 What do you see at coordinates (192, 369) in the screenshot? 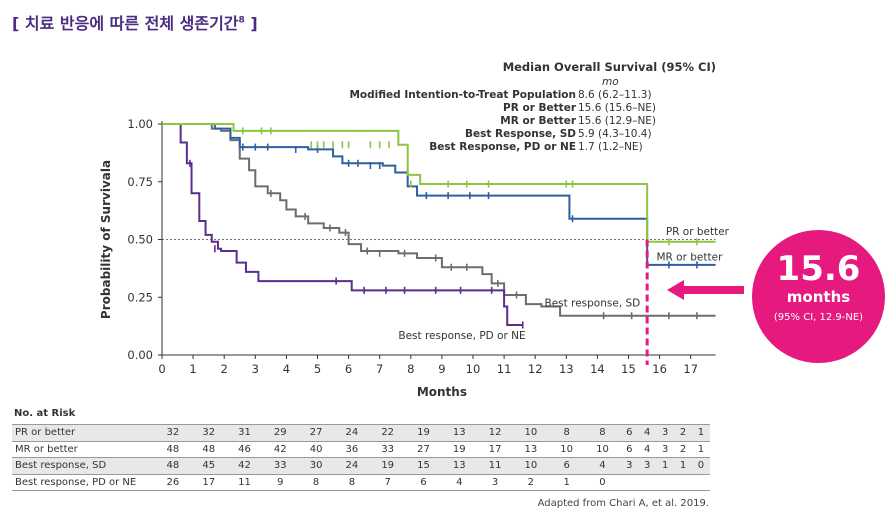
I see `x-tick-label: 1` at bounding box center [192, 369].